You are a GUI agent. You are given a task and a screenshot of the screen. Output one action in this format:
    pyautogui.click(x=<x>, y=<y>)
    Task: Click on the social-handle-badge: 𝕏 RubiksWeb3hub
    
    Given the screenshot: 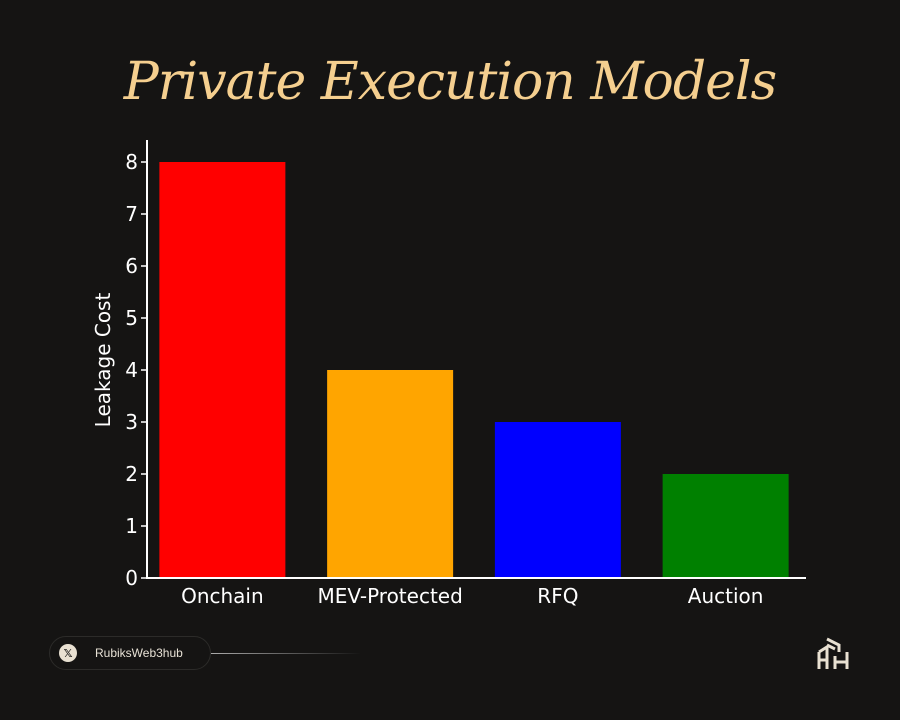 What is the action you would take?
    pyautogui.click(x=130, y=653)
    